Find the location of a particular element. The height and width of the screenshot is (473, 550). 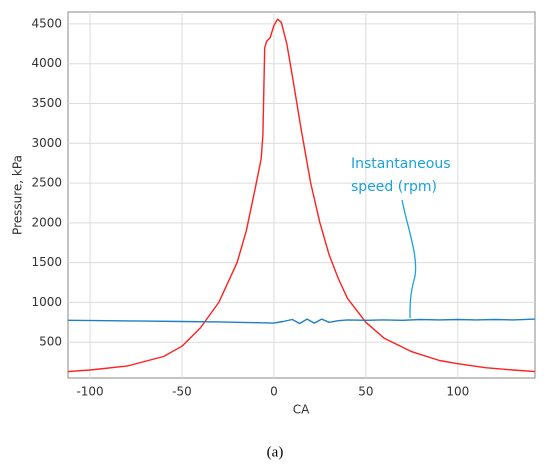

y-tick-label: 2500 is located at coordinates (46, 183).